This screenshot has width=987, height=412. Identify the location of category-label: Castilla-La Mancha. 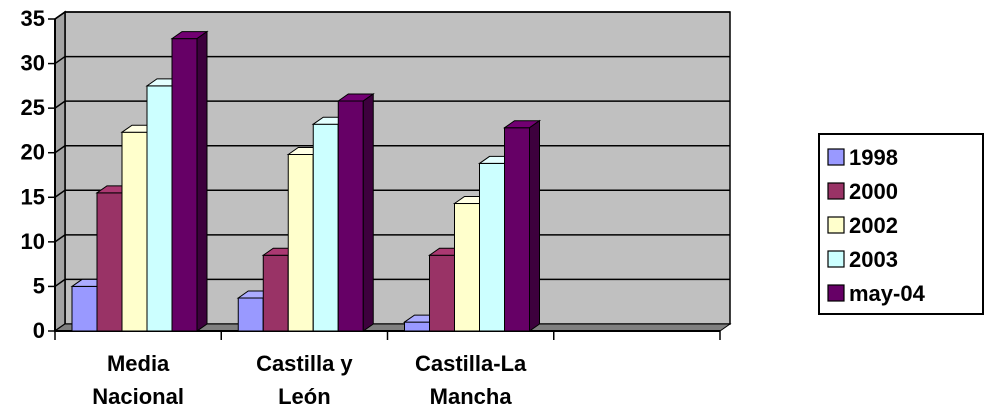
(471, 380).